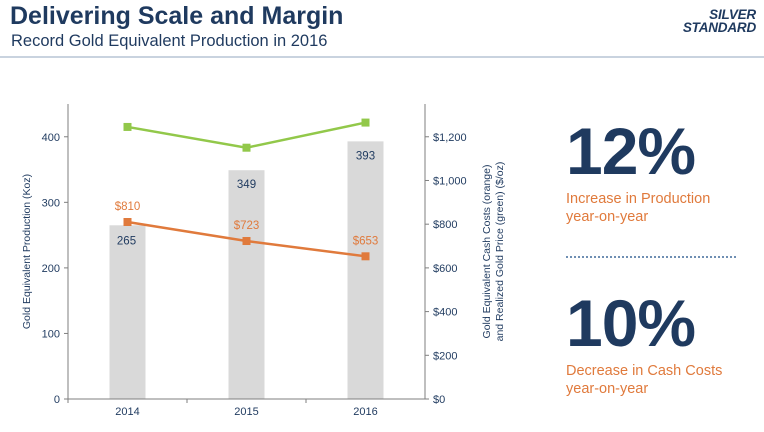 The height and width of the screenshot is (432, 764). I want to click on lines-layer, so click(246, 189).